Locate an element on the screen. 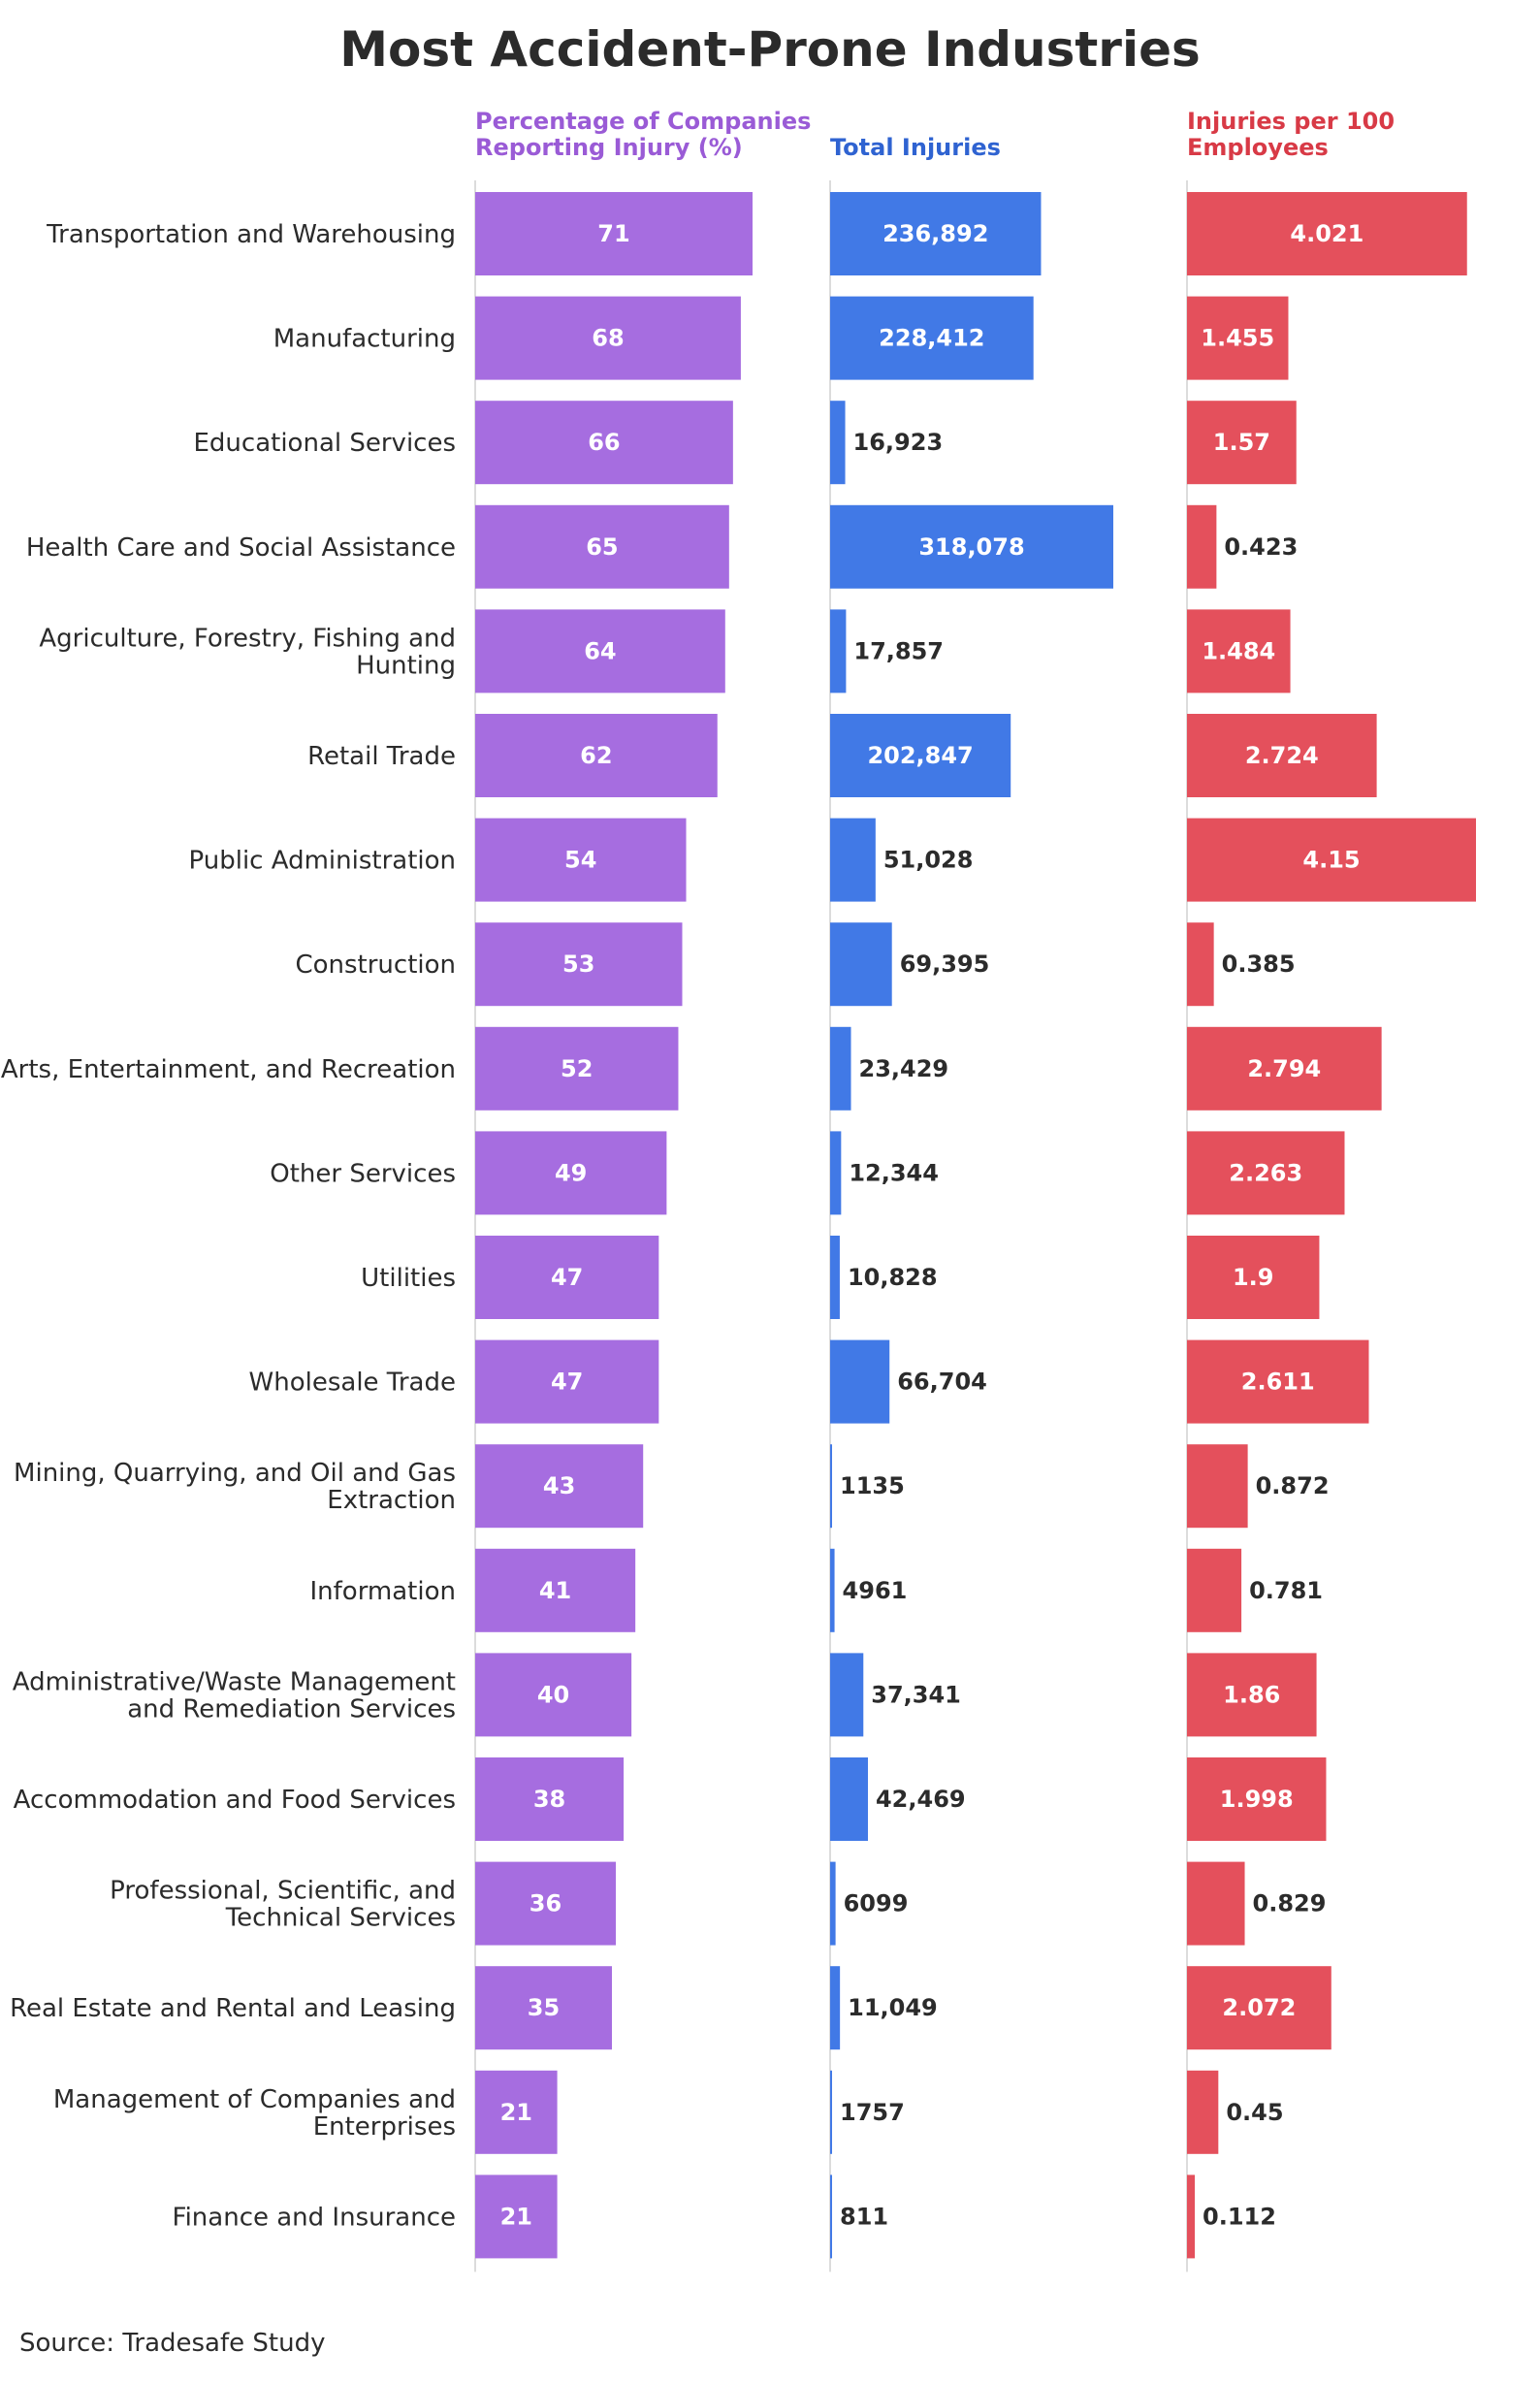  category-label: Construction is located at coordinates (376, 965).